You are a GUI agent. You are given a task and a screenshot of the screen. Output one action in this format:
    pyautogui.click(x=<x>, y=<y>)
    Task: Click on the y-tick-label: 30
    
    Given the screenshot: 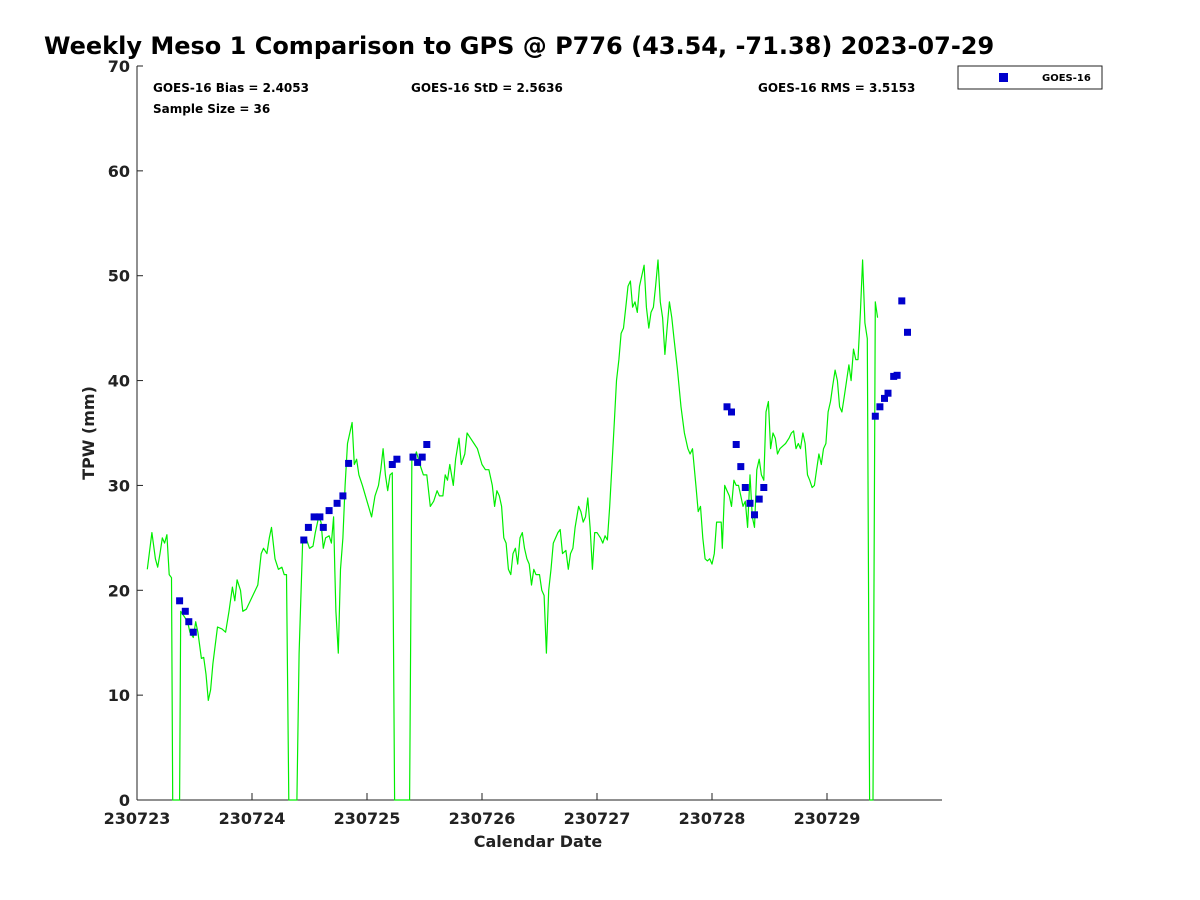 What is the action you would take?
    pyautogui.click(x=119, y=485)
    